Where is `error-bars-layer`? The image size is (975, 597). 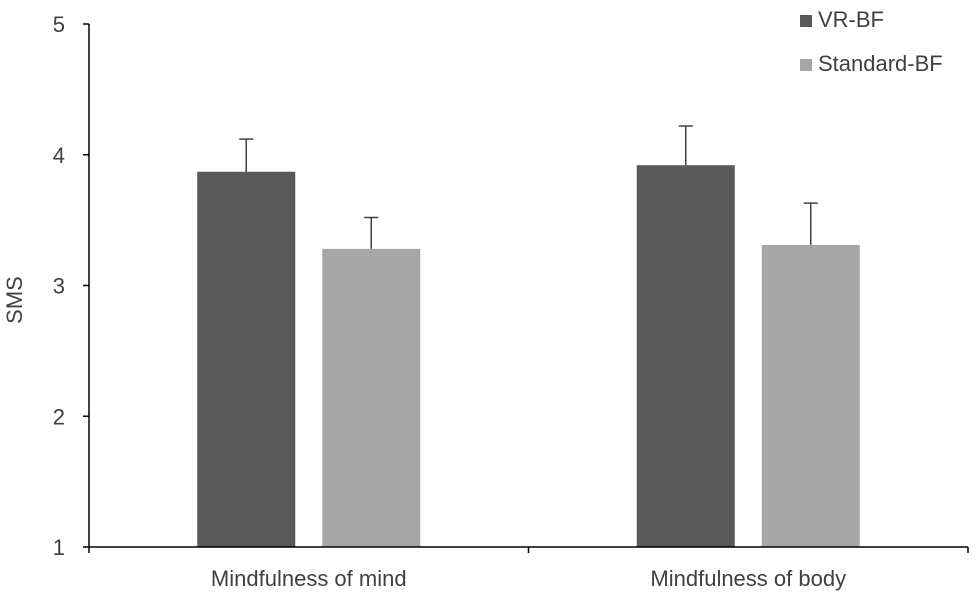 error-bars-layer is located at coordinates (528, 187).